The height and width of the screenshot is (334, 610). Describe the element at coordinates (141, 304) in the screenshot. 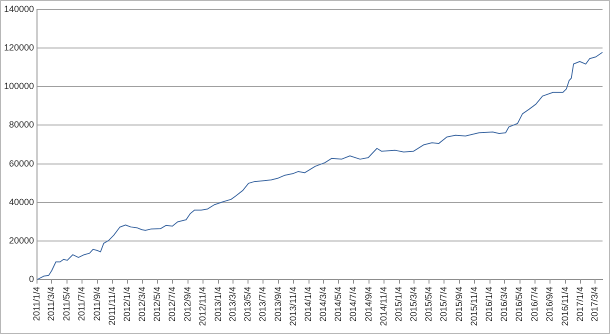

I see `x-tick-label: 2012/3/4` at that location.